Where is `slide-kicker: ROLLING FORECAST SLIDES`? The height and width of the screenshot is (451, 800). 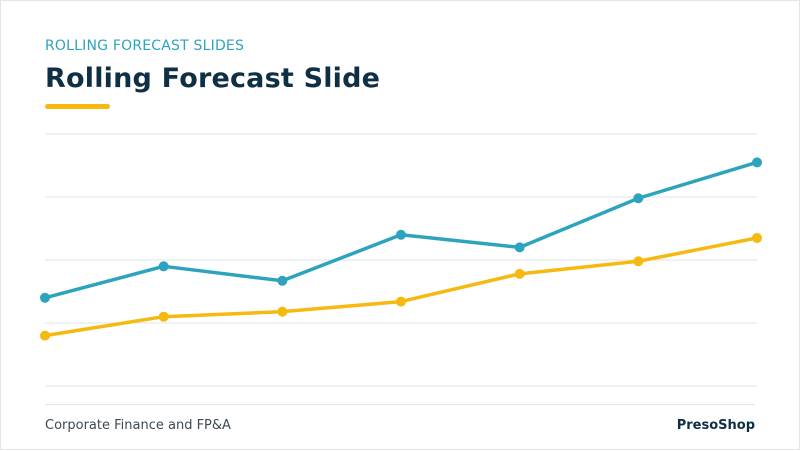
slide-kicker: ROLLING FORECAST SLIDES is located at coordinates (145, 46).